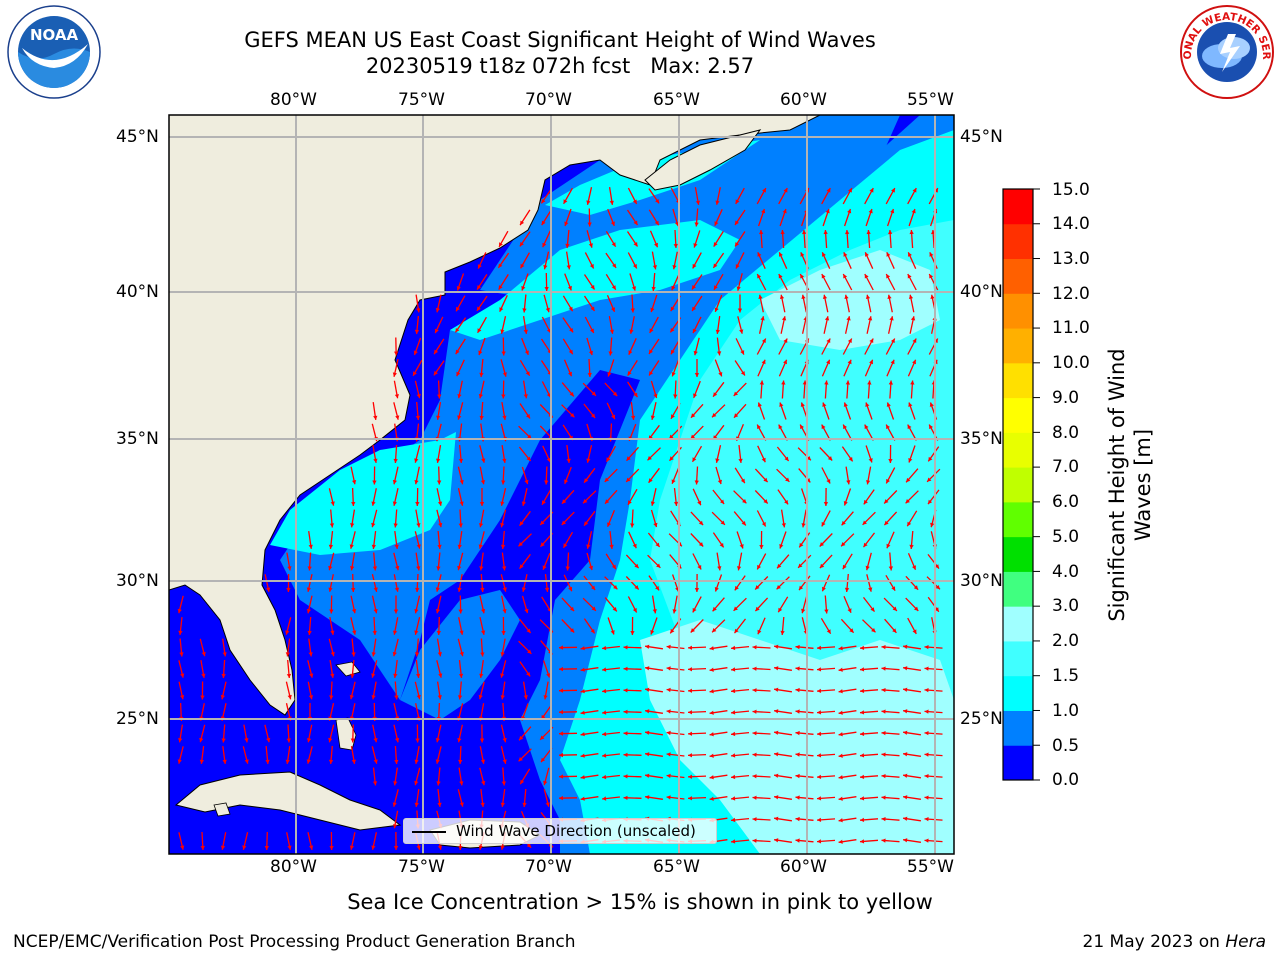 This screenshot has height=960, width=1280. Describe the element at coordinates (1175, 942) in the screenshot. I see `footer-date: 21 May 2023 on Hera` at that location.